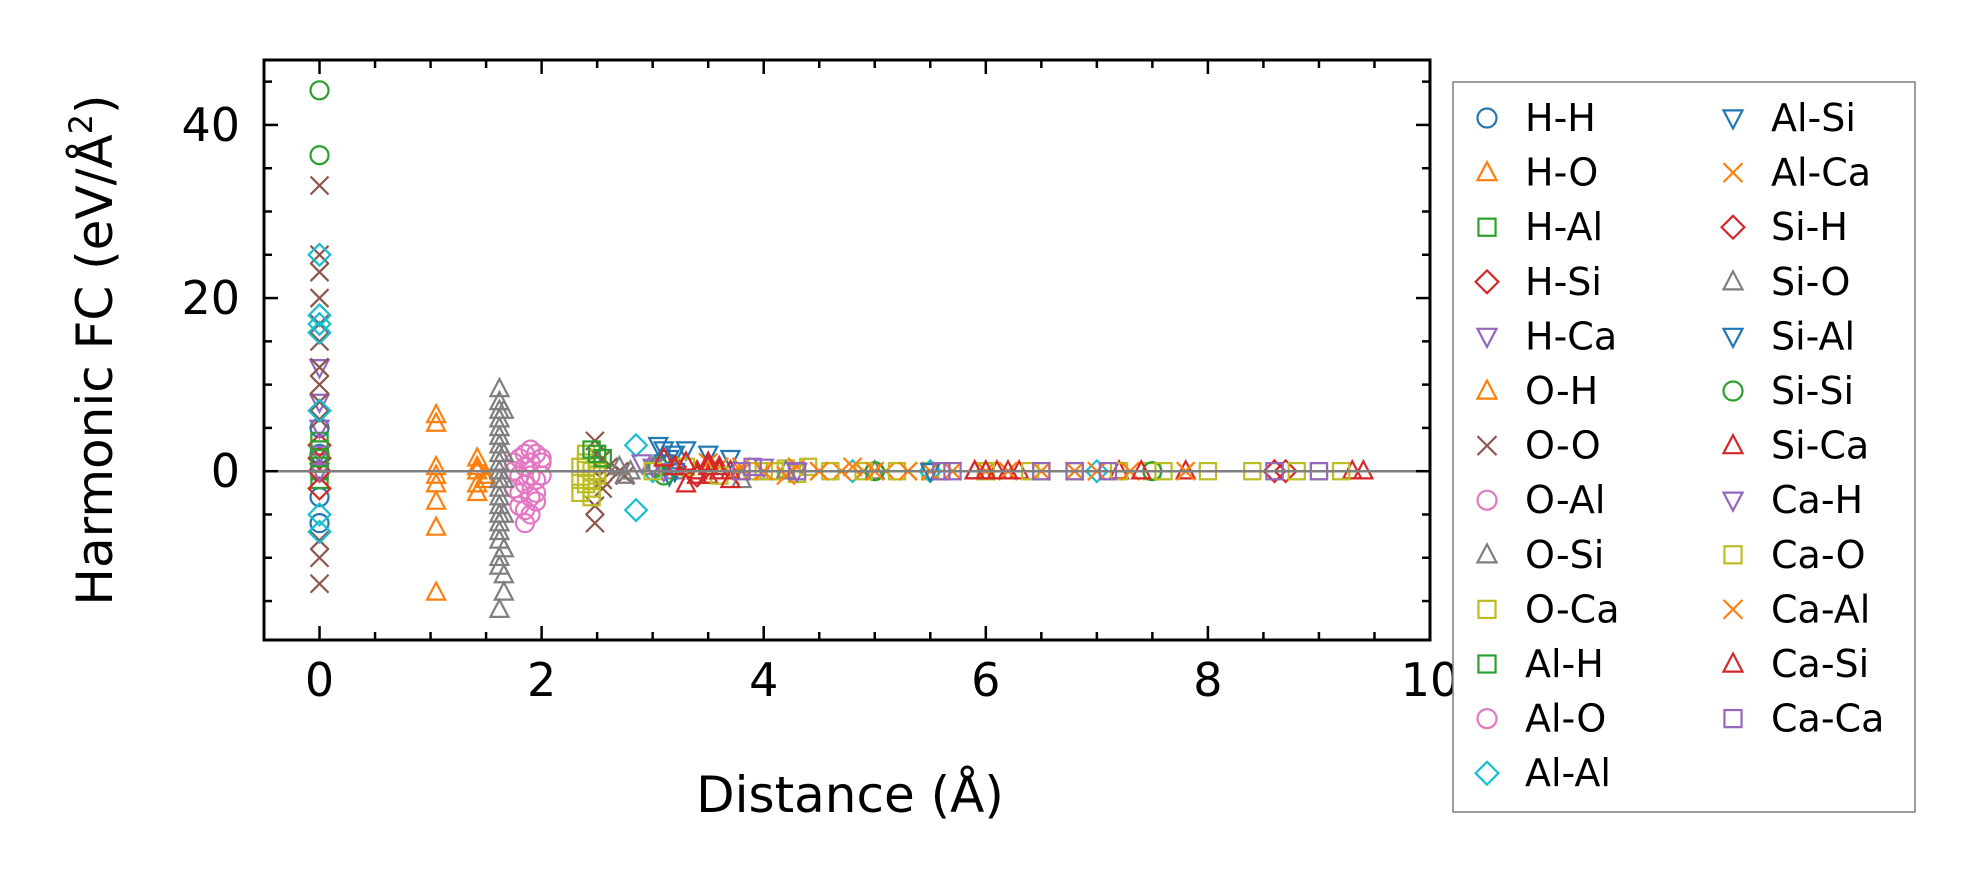 The height and width of the screenshot is (883, 1967). Describe the element at coordinates (1812, 391) in the screenshot. I see `legend-label: Si-Si` at that location.